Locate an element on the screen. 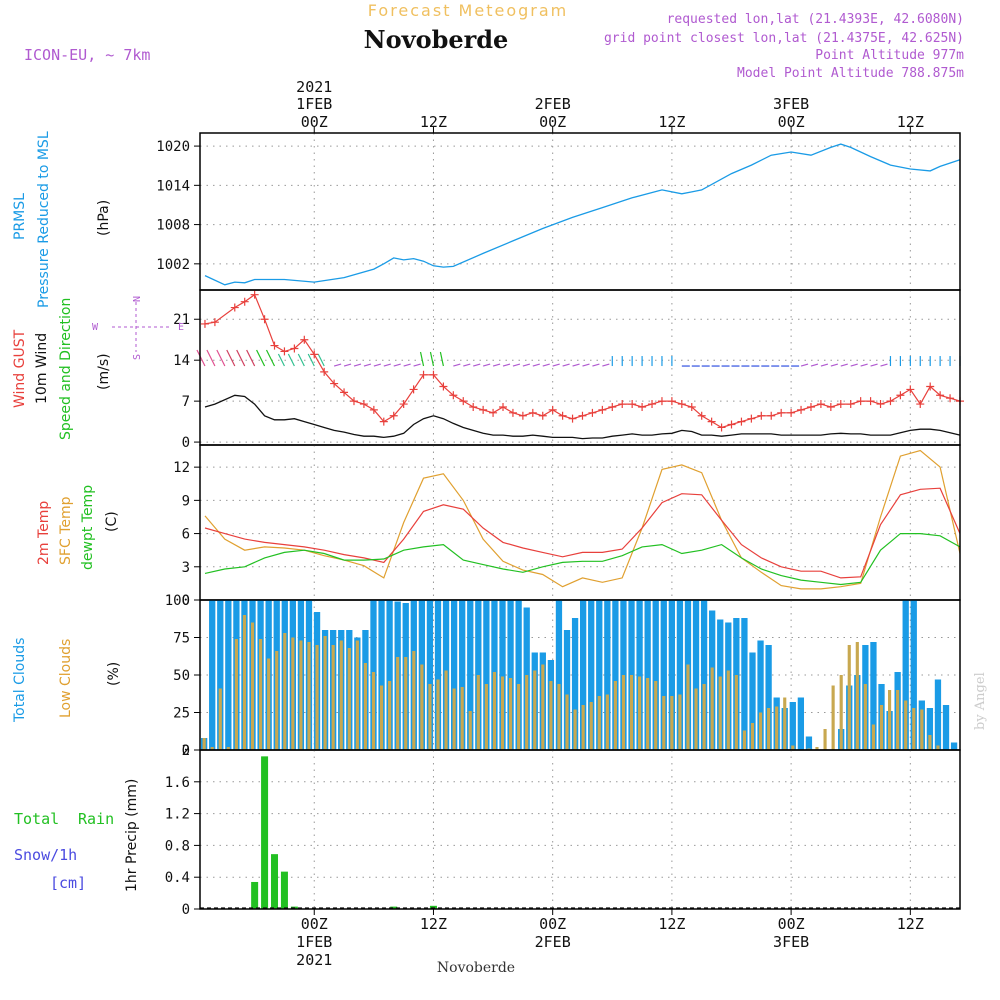 This screenshot has height=1000, width=1000. bottom-tick-hour: 12Z is located at coordinates (433, 924).